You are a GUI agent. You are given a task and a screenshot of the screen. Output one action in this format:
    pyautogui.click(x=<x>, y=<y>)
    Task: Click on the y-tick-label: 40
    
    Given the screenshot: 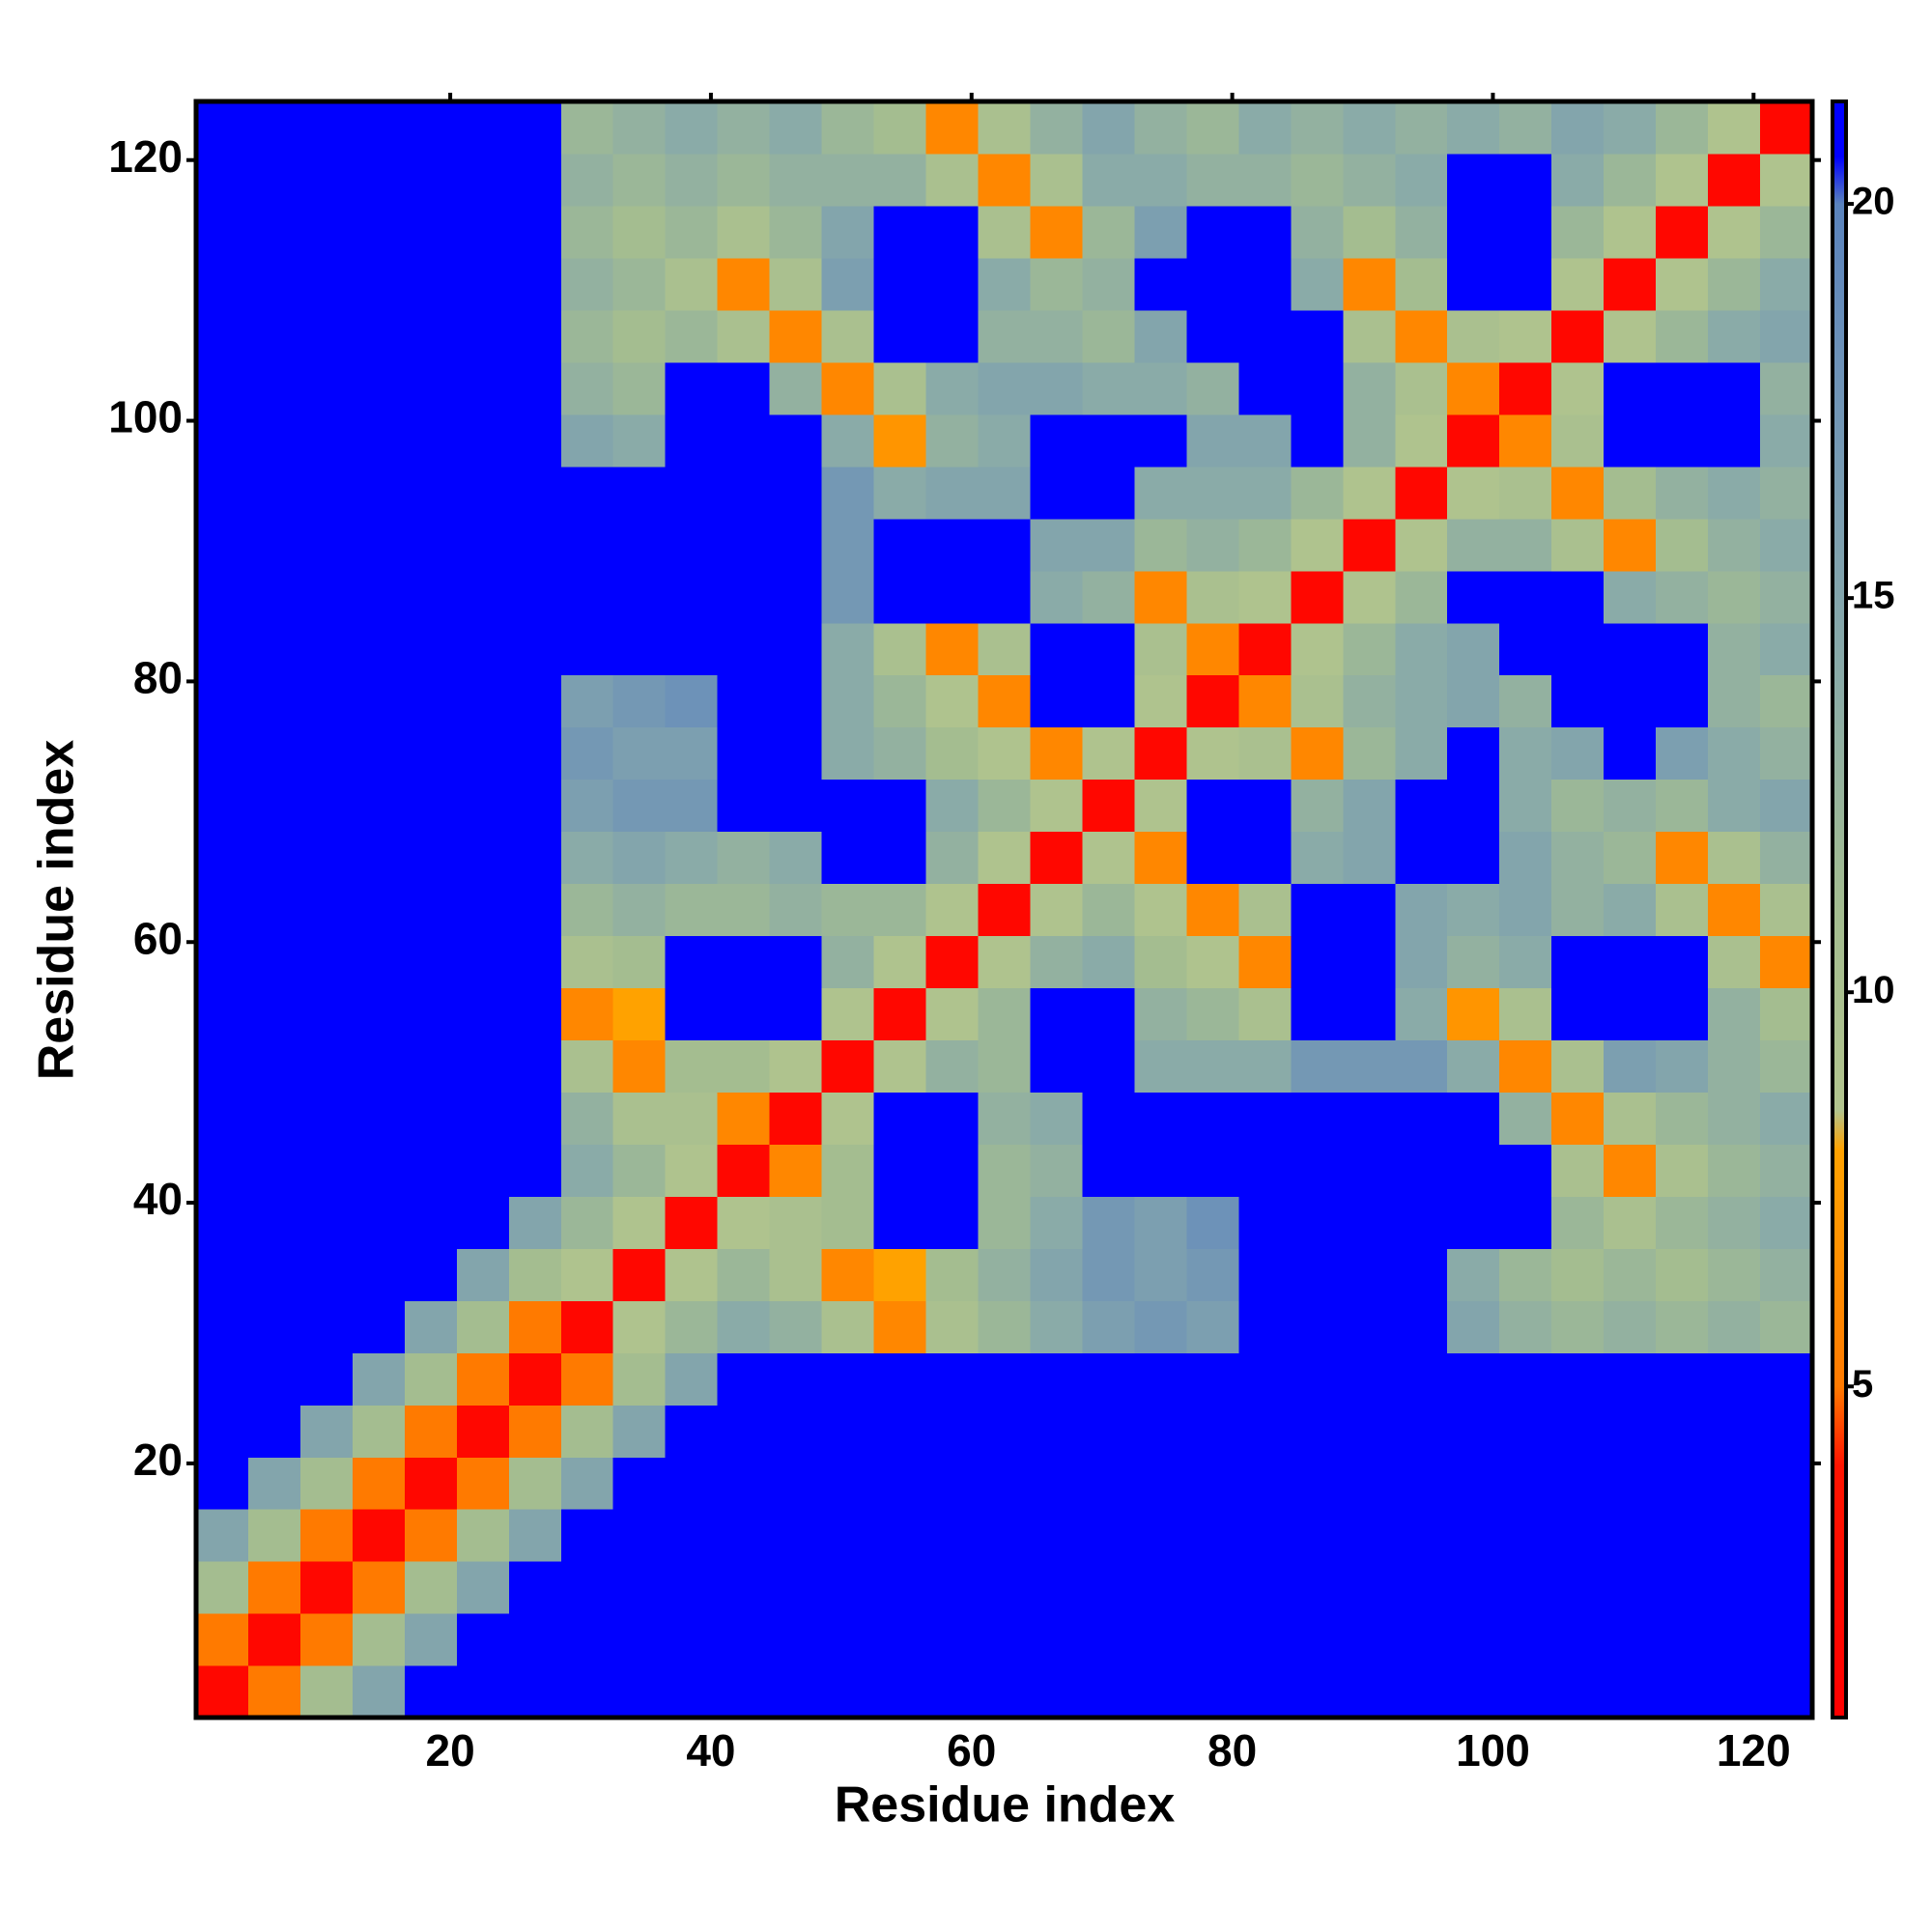 What is the action you would take?
    pyautogui.click(x=158, y=1199)
    